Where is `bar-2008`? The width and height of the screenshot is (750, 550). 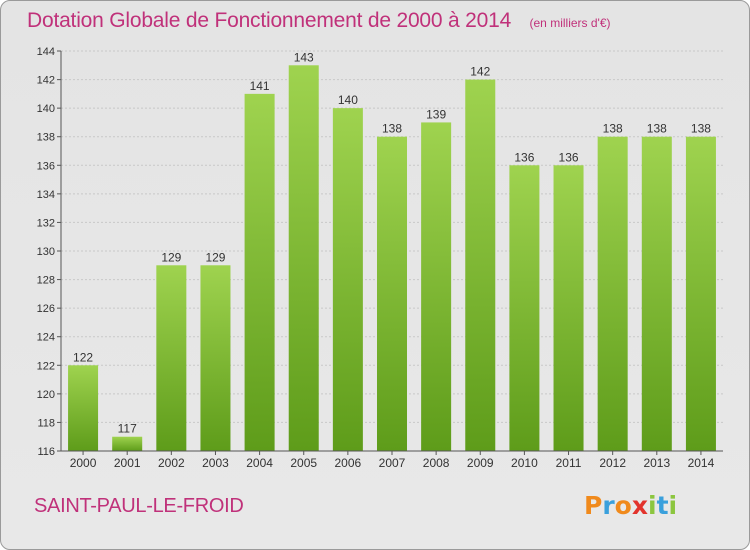
bar-2008 is located at coordinates (436, 286).